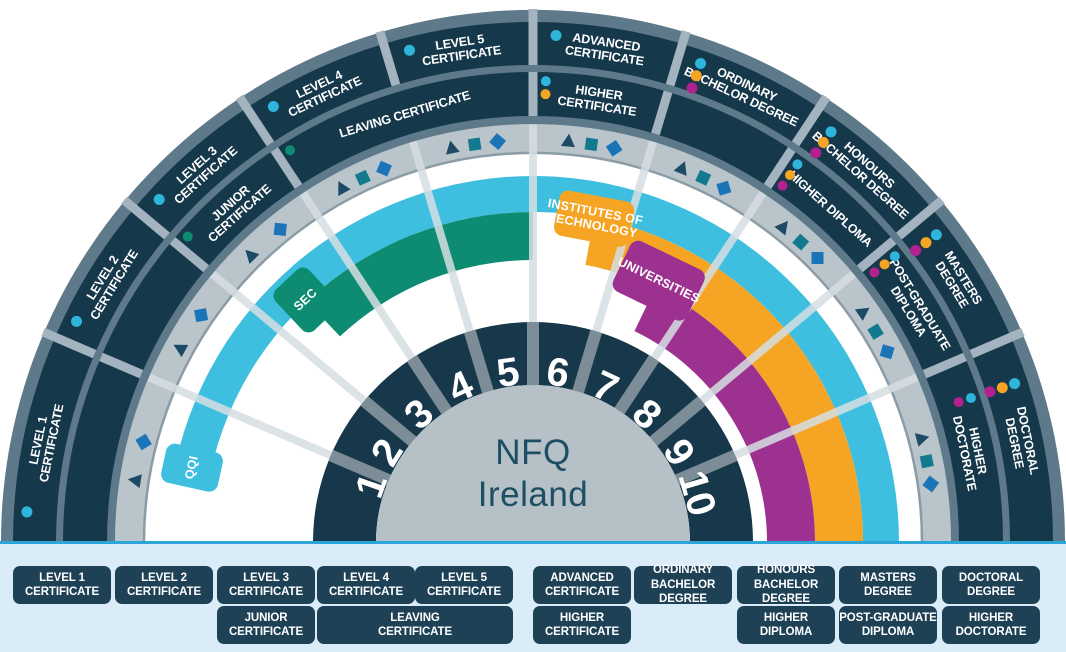  Describe the element at coordinates (366, 585) in the screenshot. I see `legend-level-4-certificate: LEVEL 4 CERTIFICATE` at that location.